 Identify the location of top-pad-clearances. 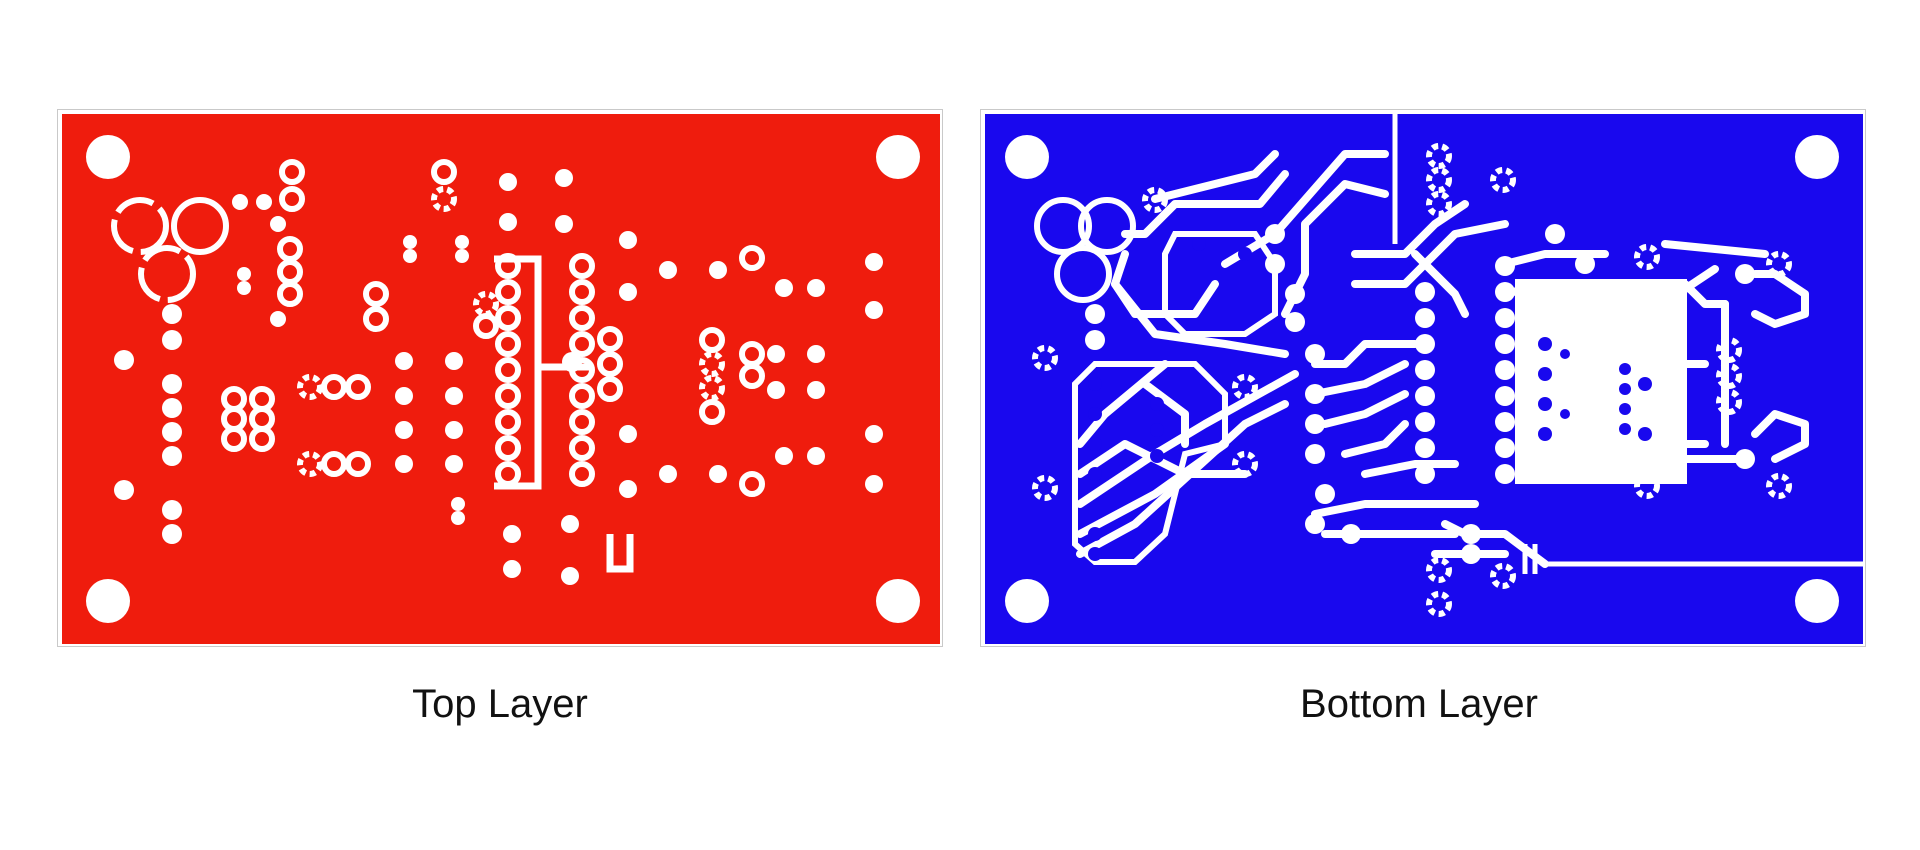
(438, 328).